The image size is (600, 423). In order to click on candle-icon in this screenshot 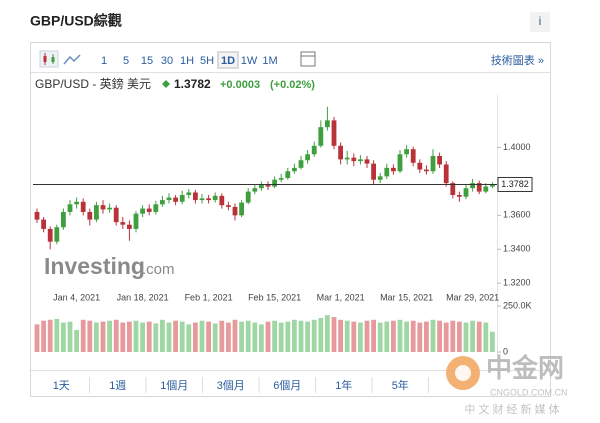, I will do `click(49, 59)`.